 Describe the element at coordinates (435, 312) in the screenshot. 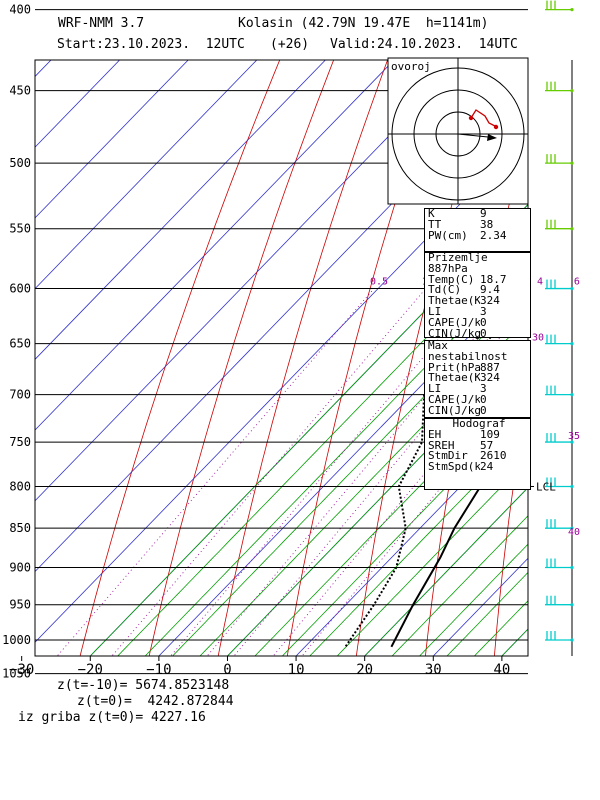

I see `panel-key: LI` at that location.